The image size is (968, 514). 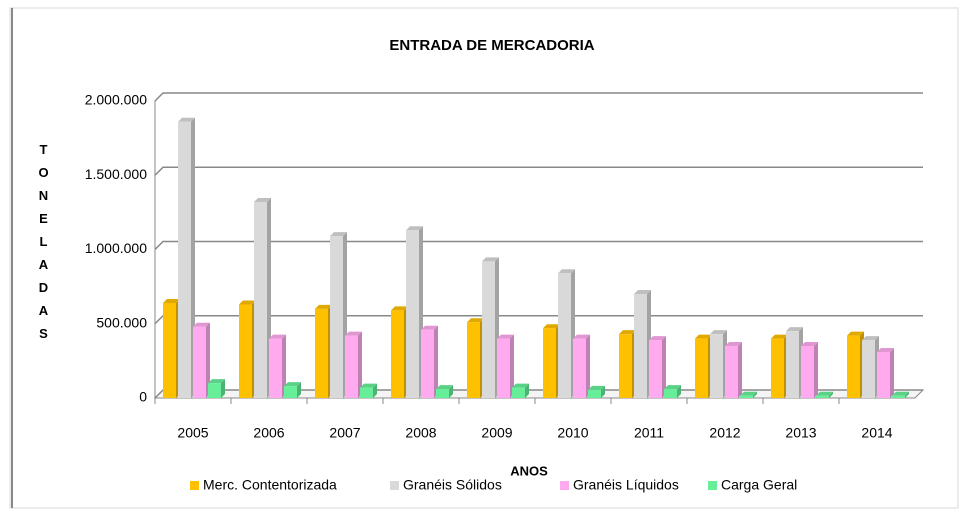 I want to click on y-tick-label: 1.500.000, so click(x=116, y=174).